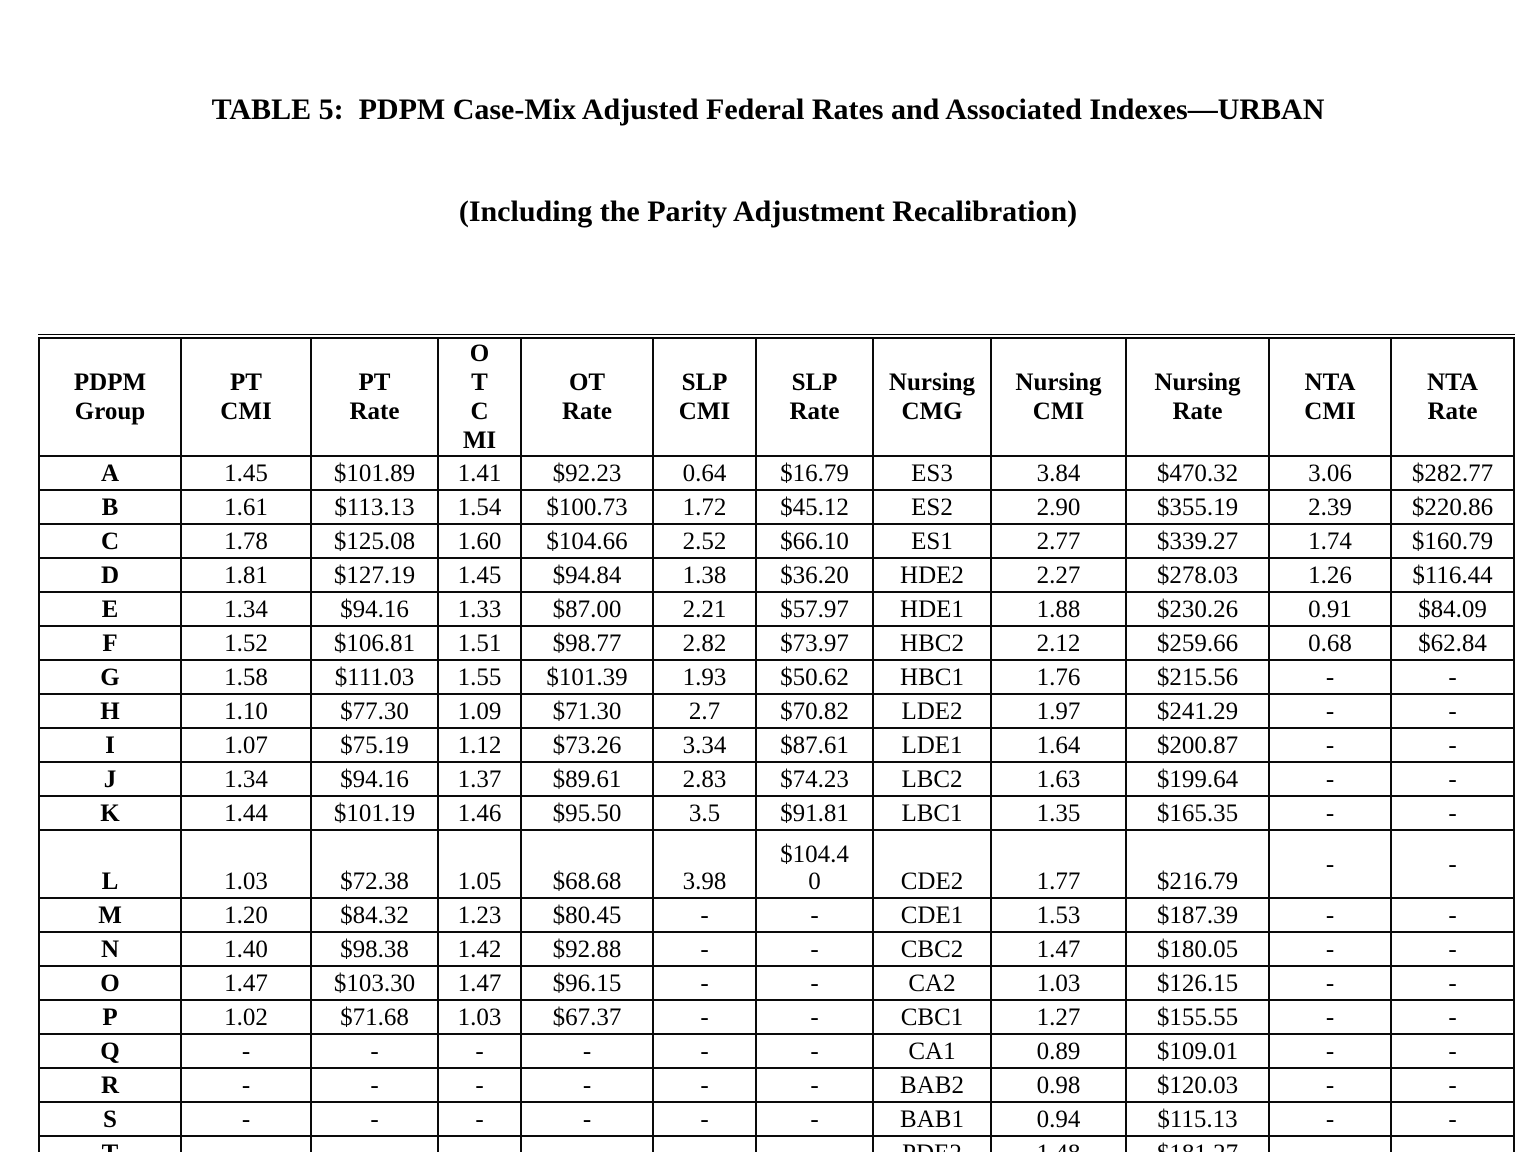 This screenshot has width=1536, height=1152. Describe the element at coordinates (1058, 813) in the screenshot. I see `cell: 1.35` at that location.